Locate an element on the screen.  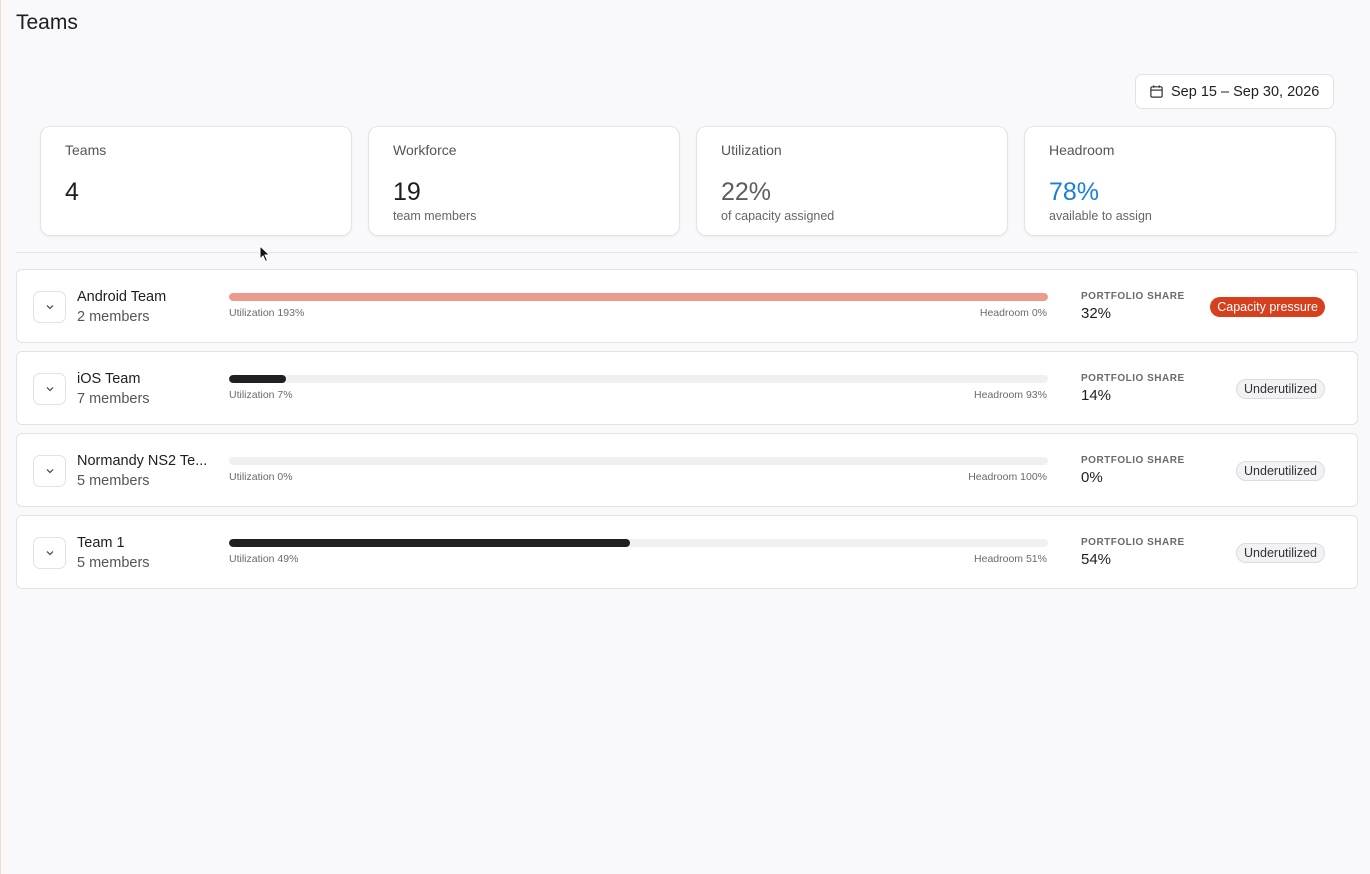
team-name: iOS Team is located at coordinates (109, 379).